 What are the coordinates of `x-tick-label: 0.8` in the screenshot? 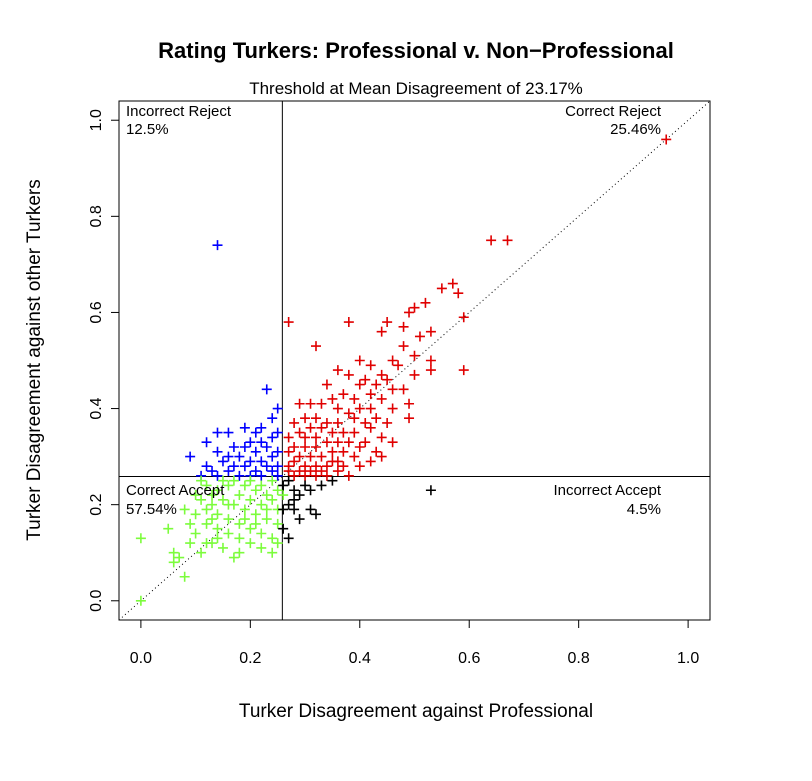 It's located at (579, 658).